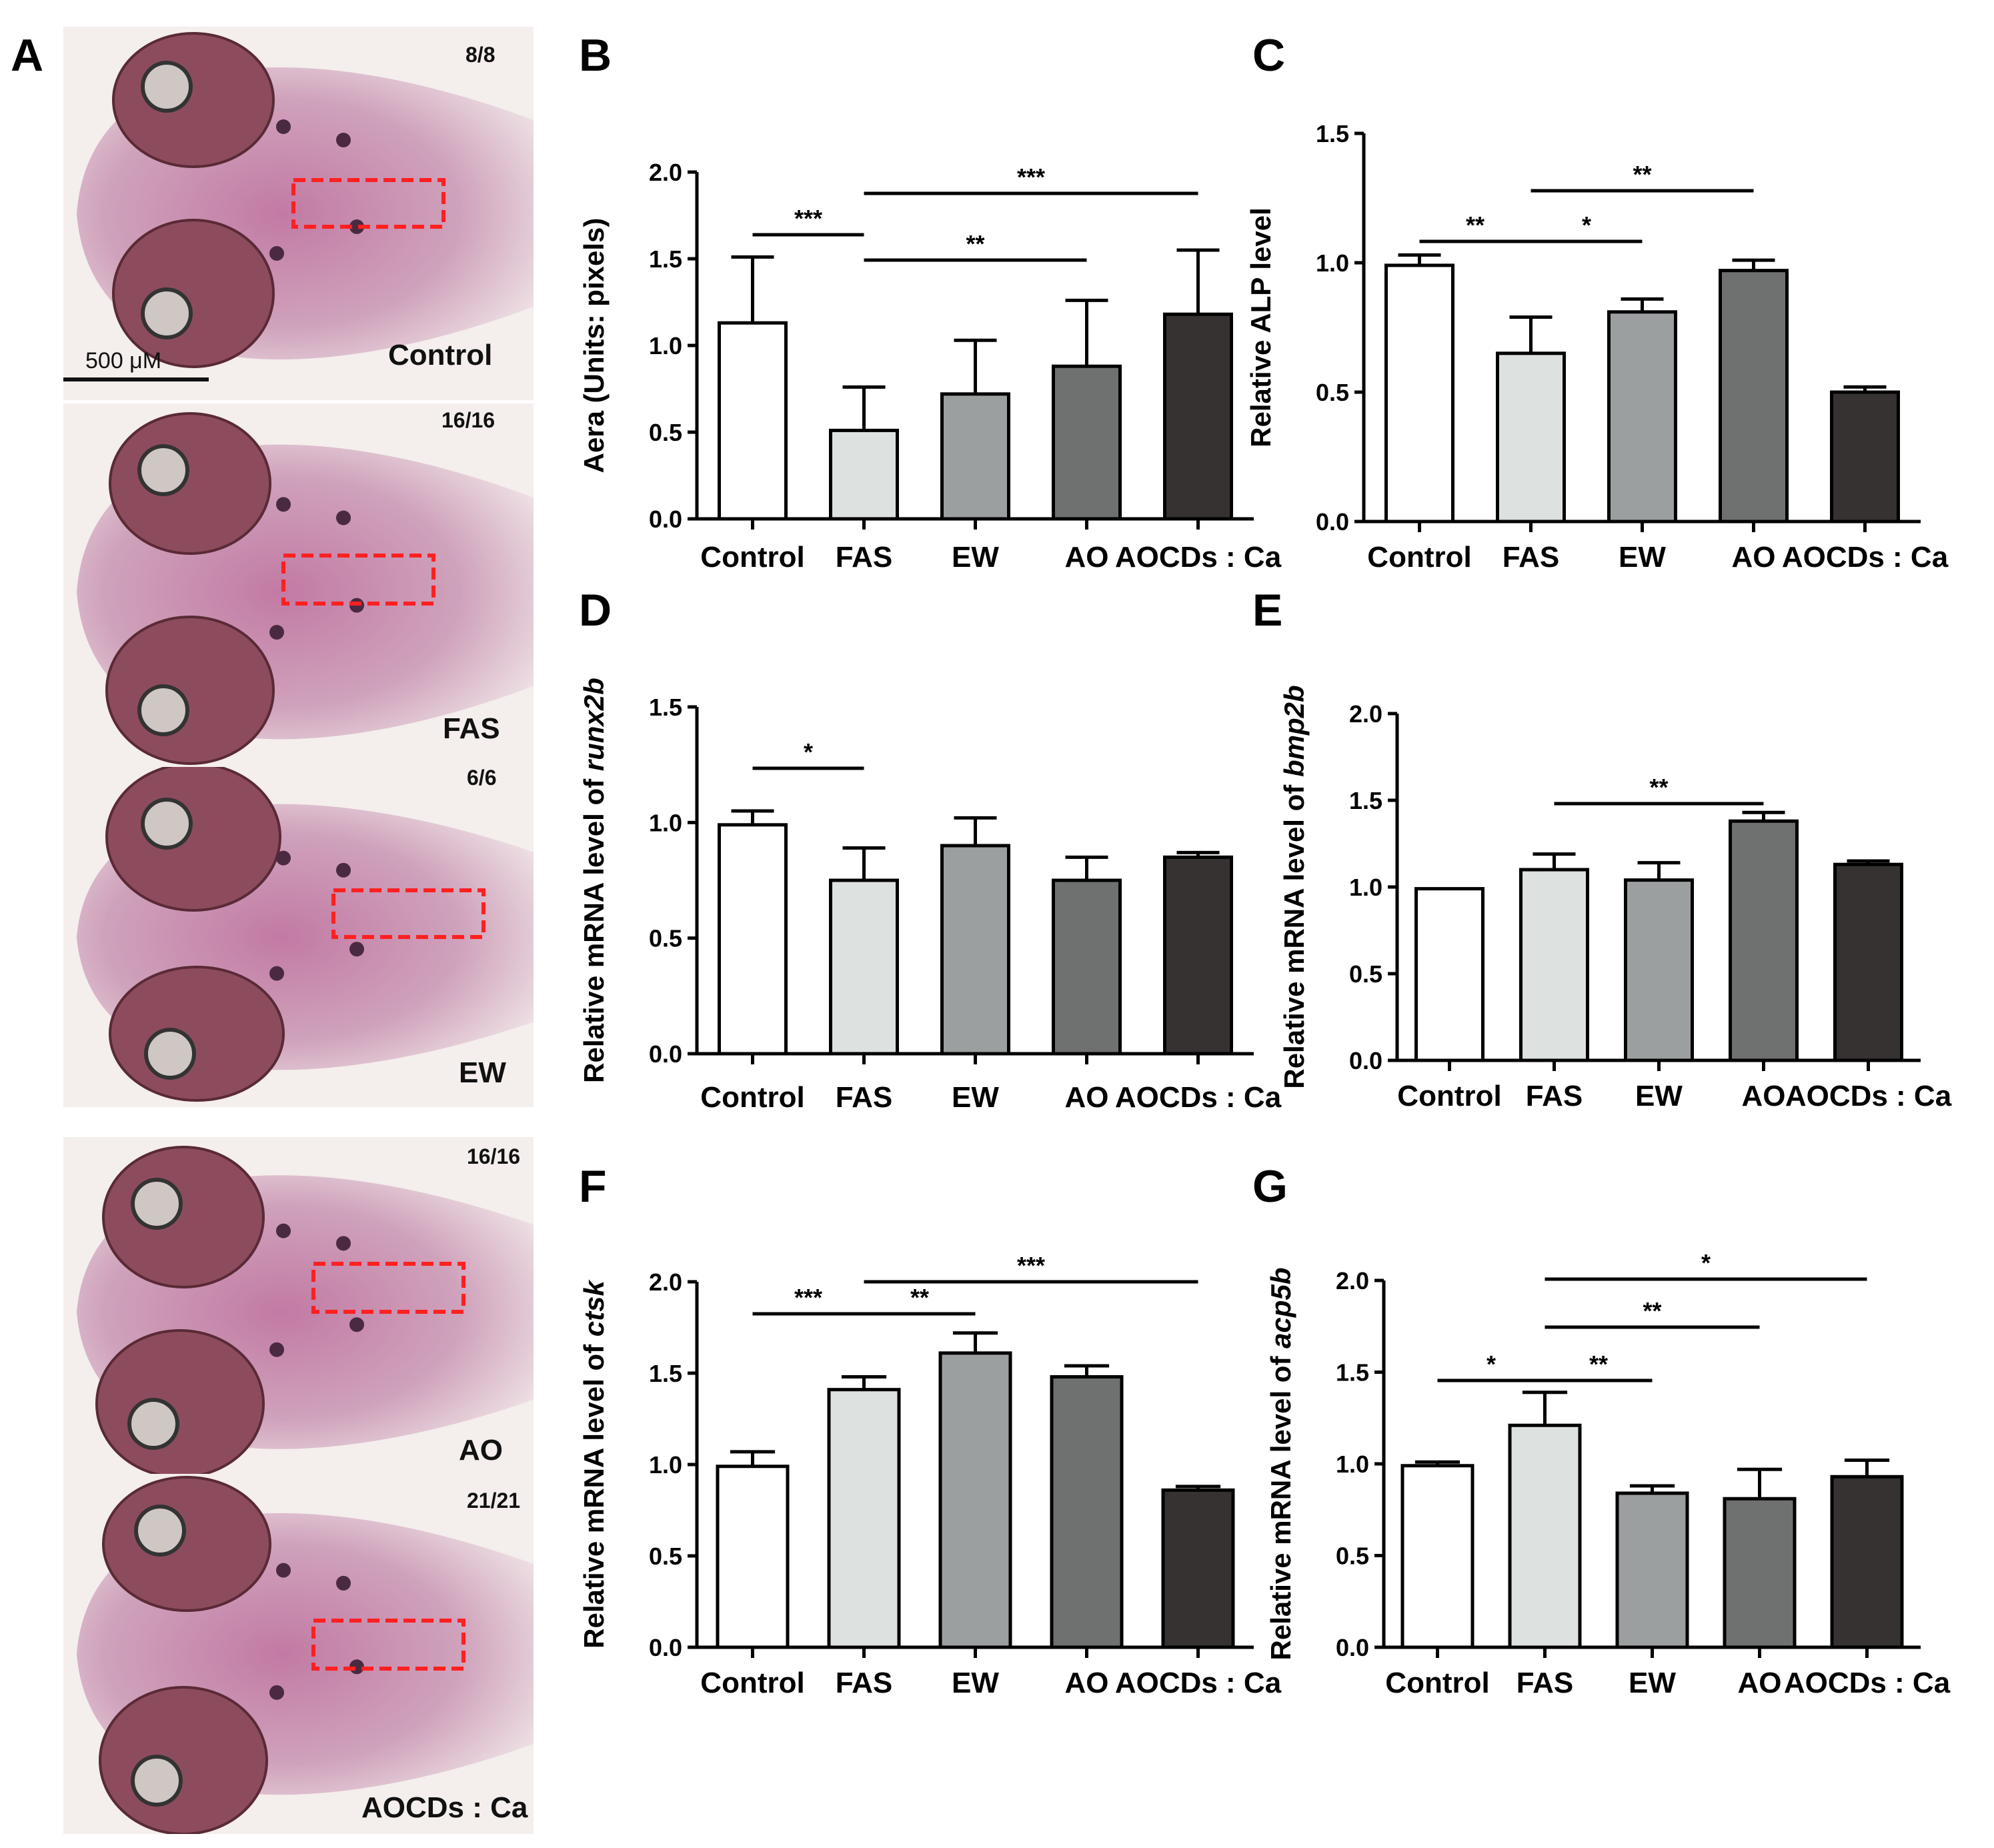 This screenshot has height=1848, width=1994. What do you see at coordinates (1294, 886) in the screenshot?
I see `y-axis-label: Relative mRNA level of bmp2b` at bounding box center [1294, 886].